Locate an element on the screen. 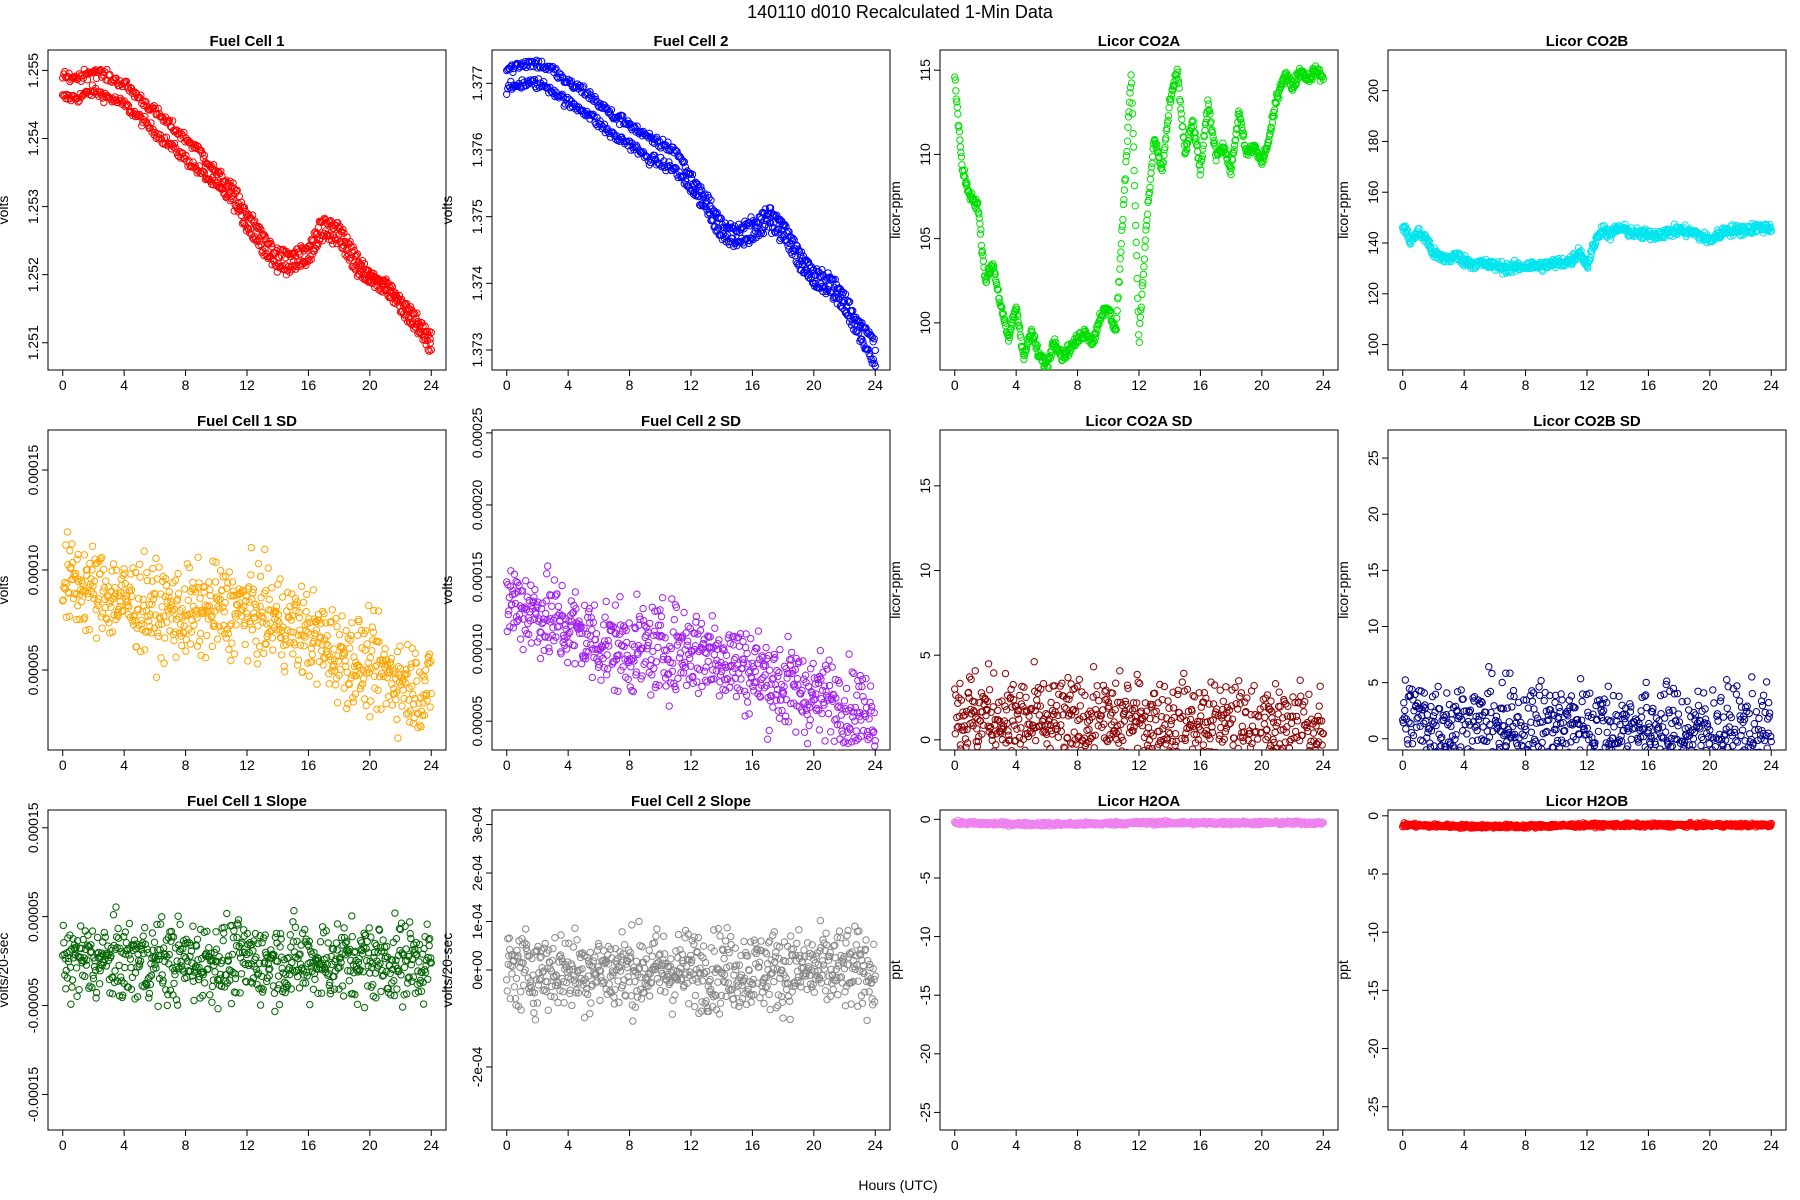  y-tick-label: 110 is located at coordinates (925, 154).